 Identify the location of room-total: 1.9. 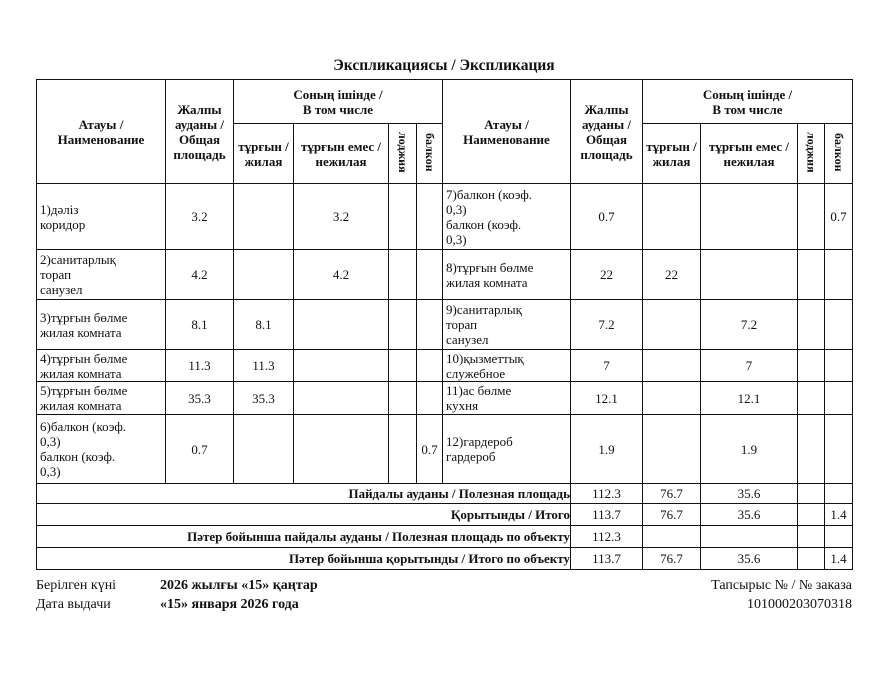
(606, 449).